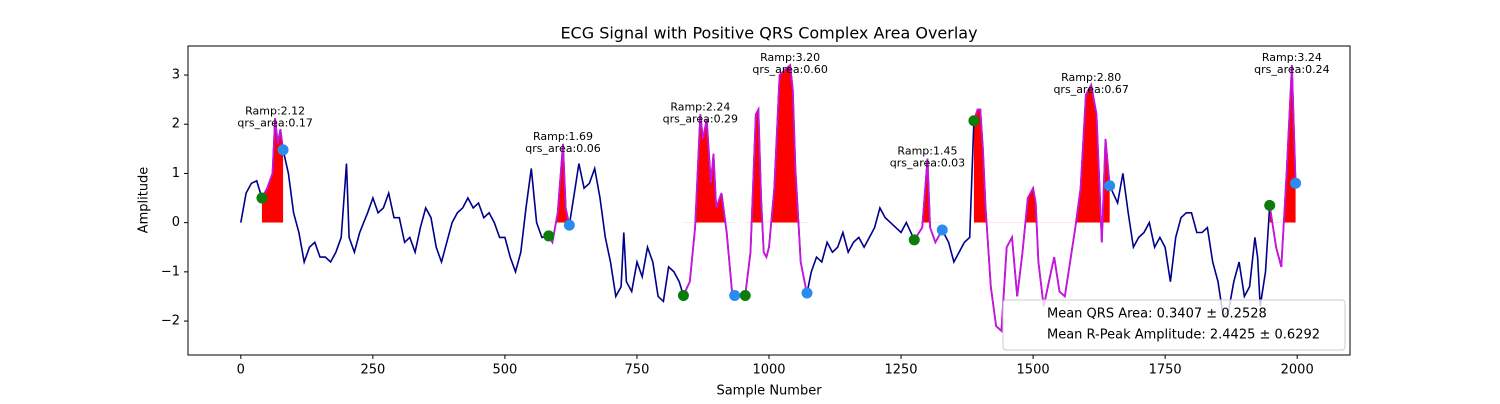 The image size is (1500, 404). I want to click on legend-entry: Mean R-Peak Amplitude: 2.4425 ± 0.6292, so click(1183, 335).